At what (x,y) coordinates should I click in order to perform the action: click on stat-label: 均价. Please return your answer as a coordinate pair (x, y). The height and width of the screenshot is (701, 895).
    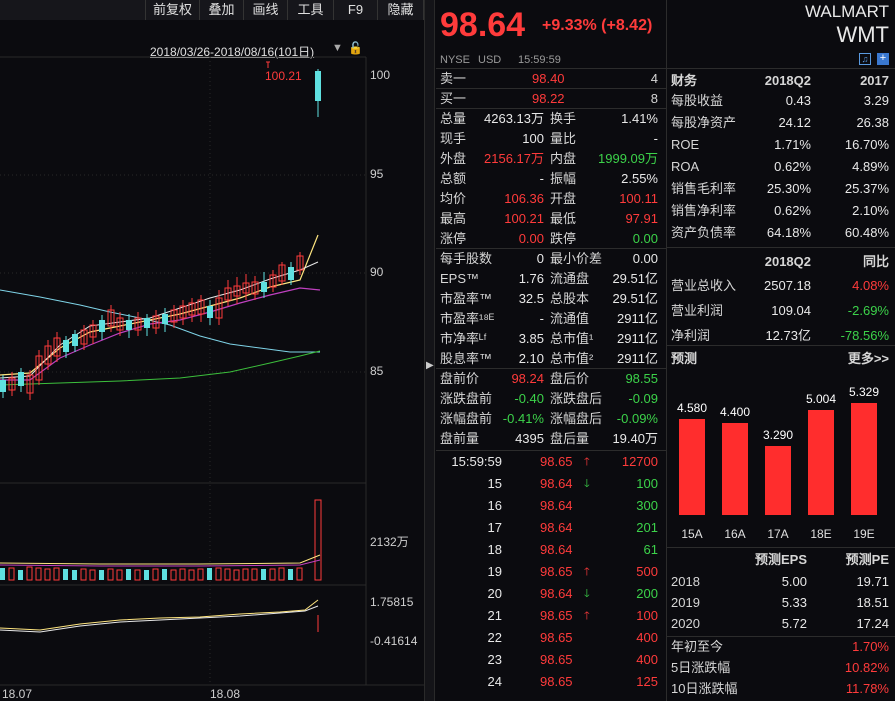
    Looking at the image, I should click on (453, 198).